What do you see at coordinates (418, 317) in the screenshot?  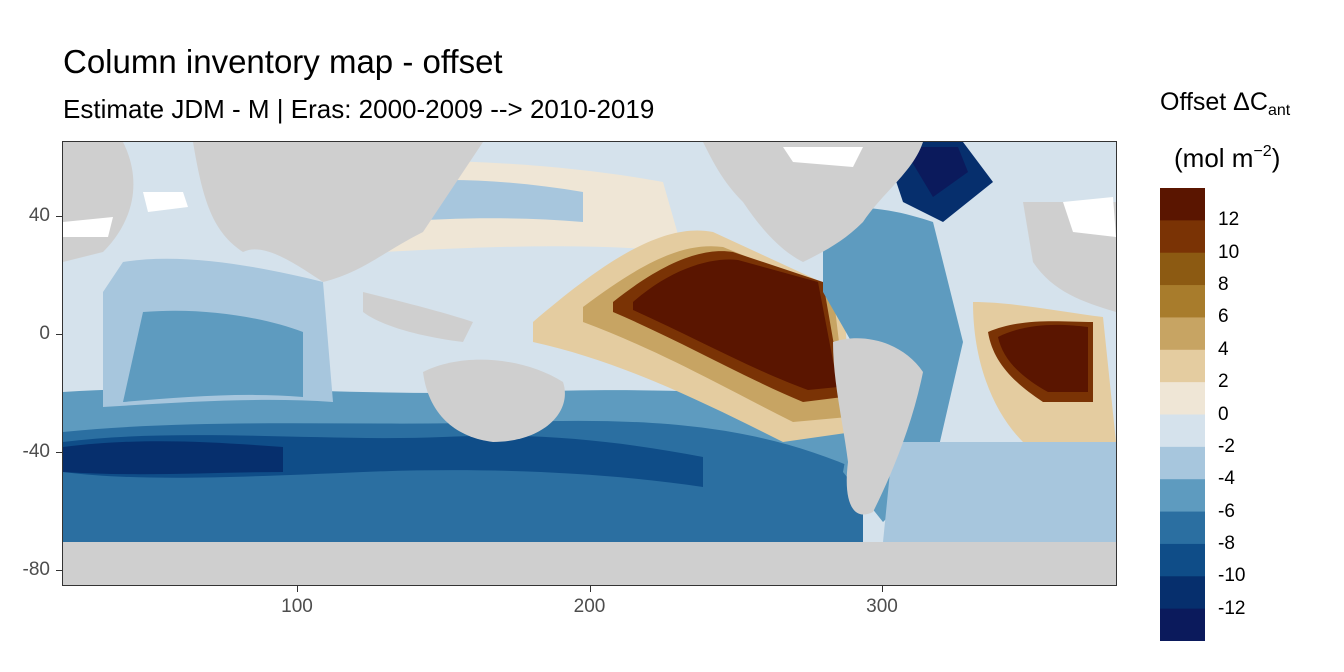 I see `land-maritime-continent` at bounding box center [418, 317].